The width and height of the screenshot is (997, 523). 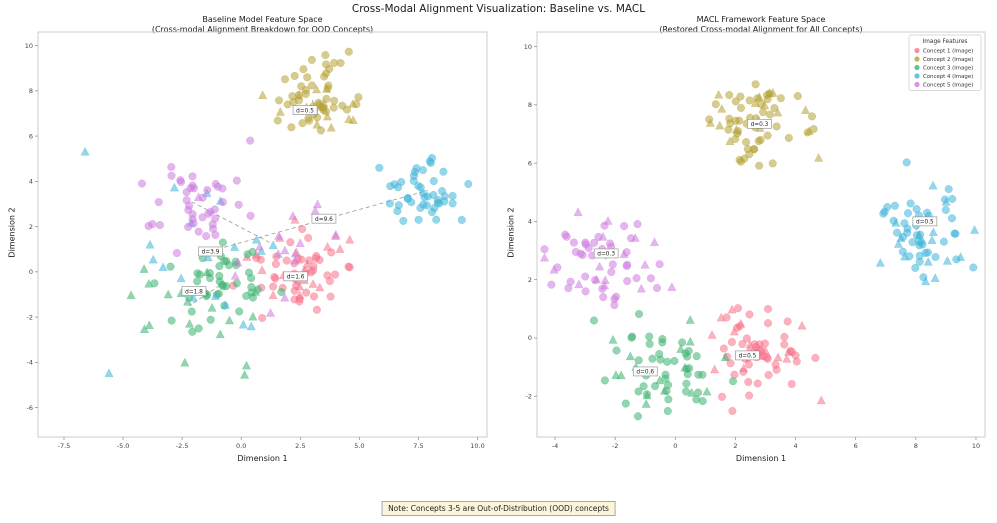 What do you see at coordinates (948, 69) in the screenshot?
I see `legend-entry-label: Concept 3 (Image)` at bounding box center [948, 69].